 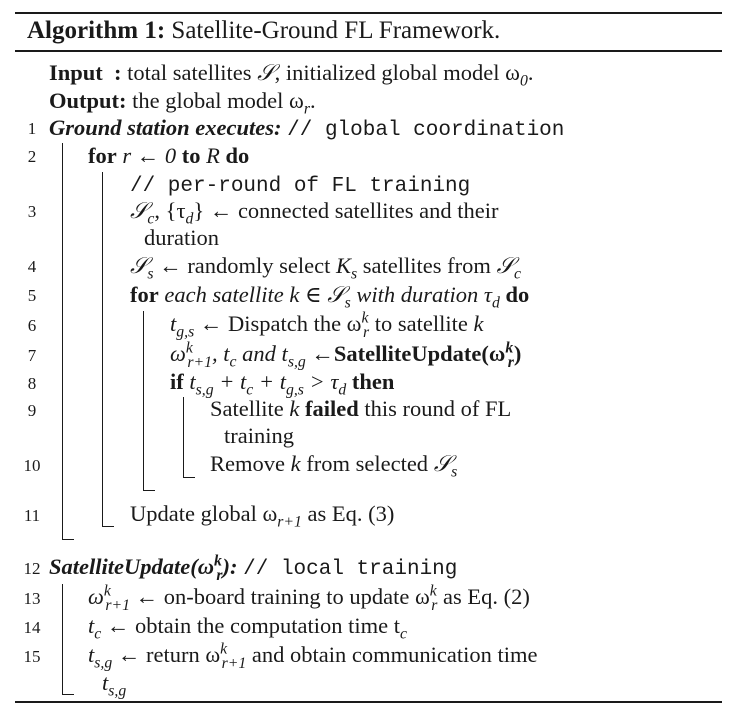 I want to click on output-end: ., so click(x=312, y=100).